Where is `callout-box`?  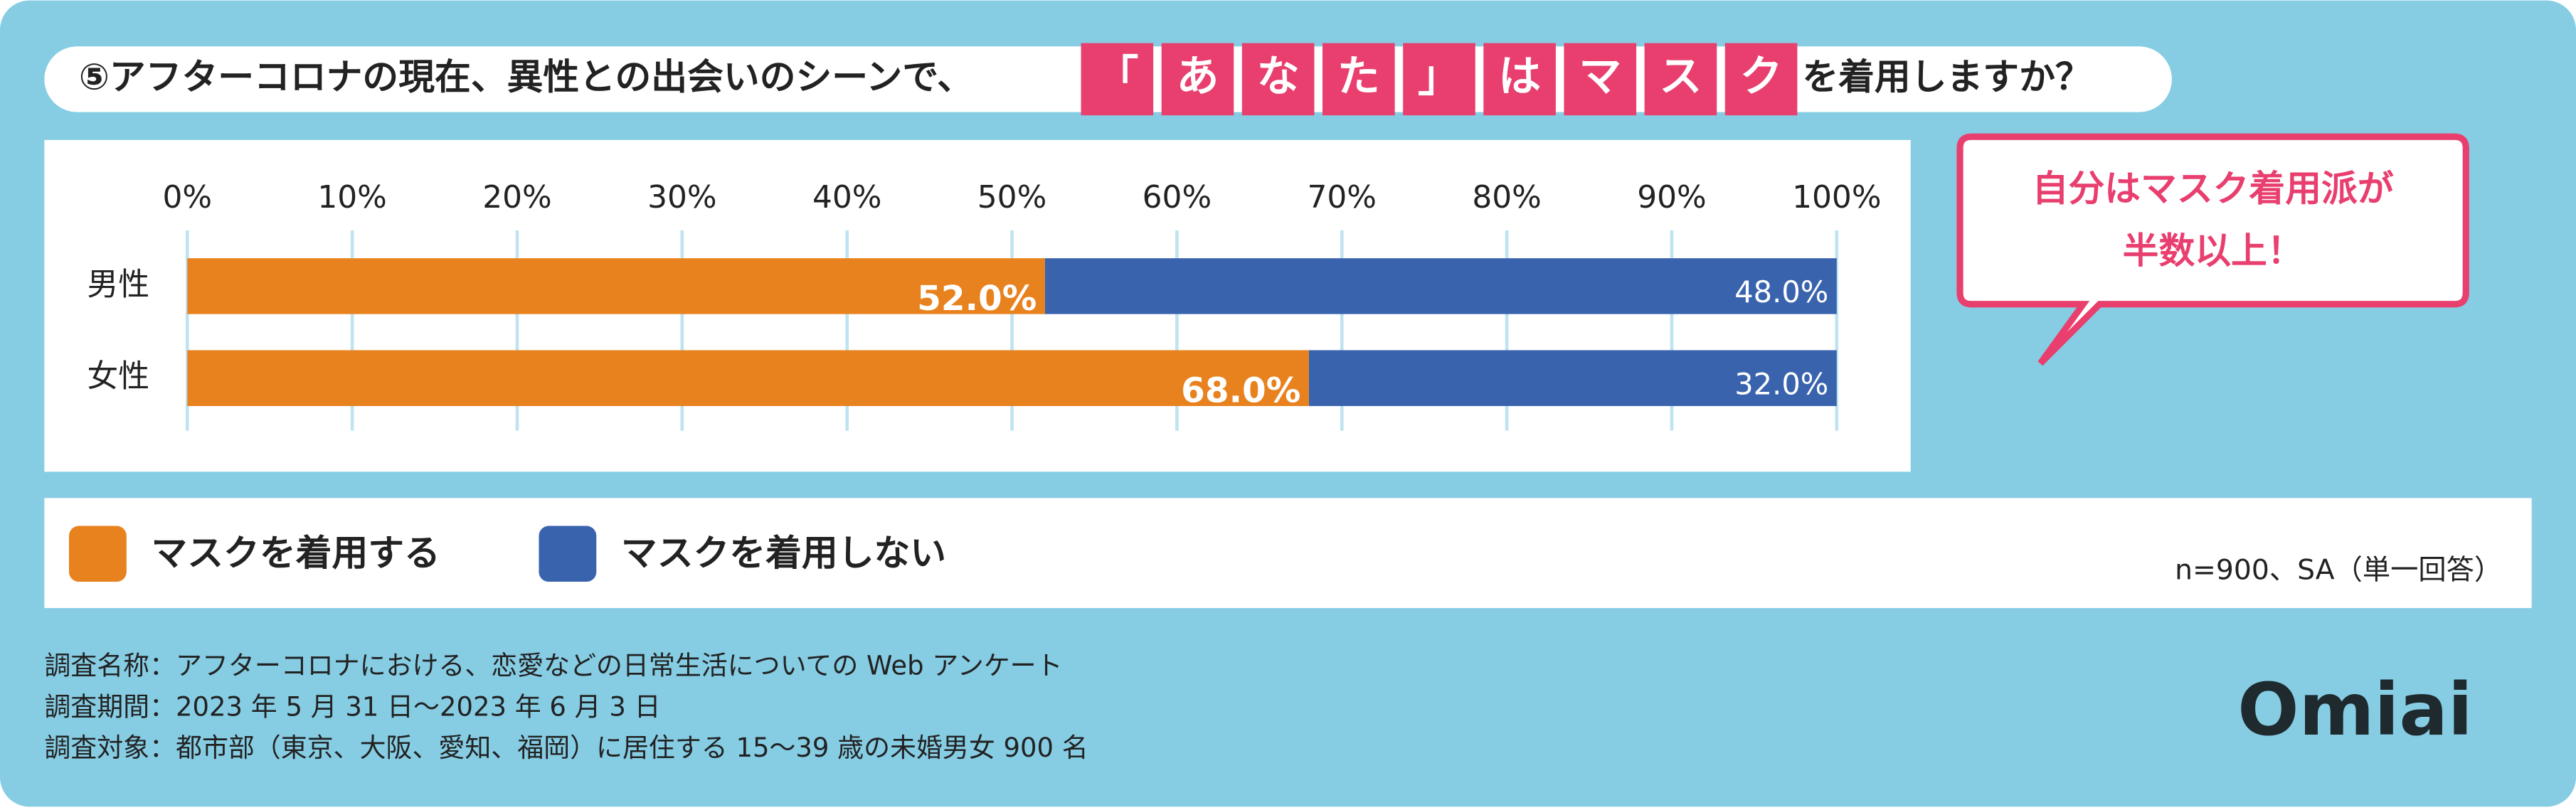
callout-box is located at coordinates (2213, 249).